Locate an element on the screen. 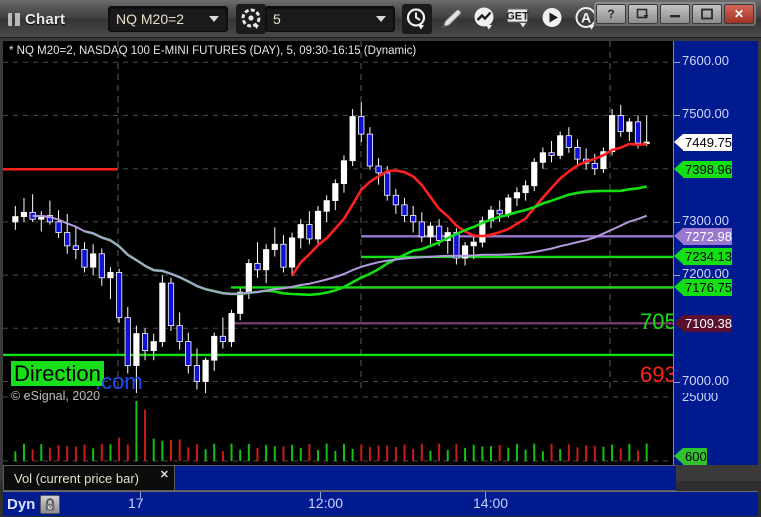  green-level-tag-2: 7234.13 is located at coordinates (703, 257).